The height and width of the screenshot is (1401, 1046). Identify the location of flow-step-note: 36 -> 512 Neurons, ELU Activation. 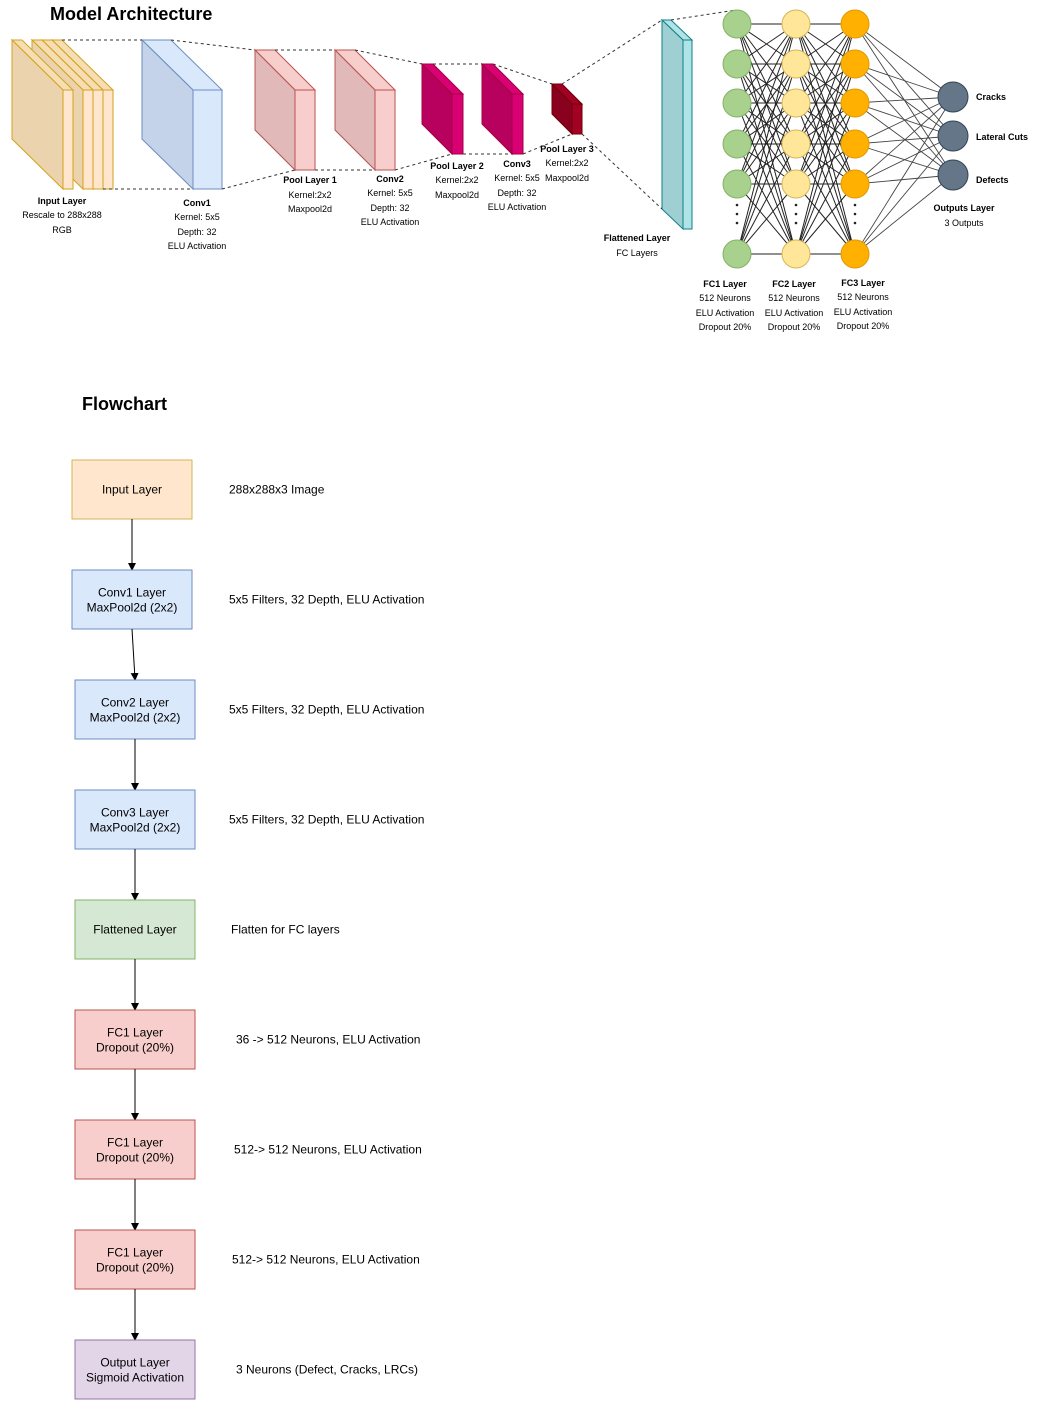
(328, 1040).